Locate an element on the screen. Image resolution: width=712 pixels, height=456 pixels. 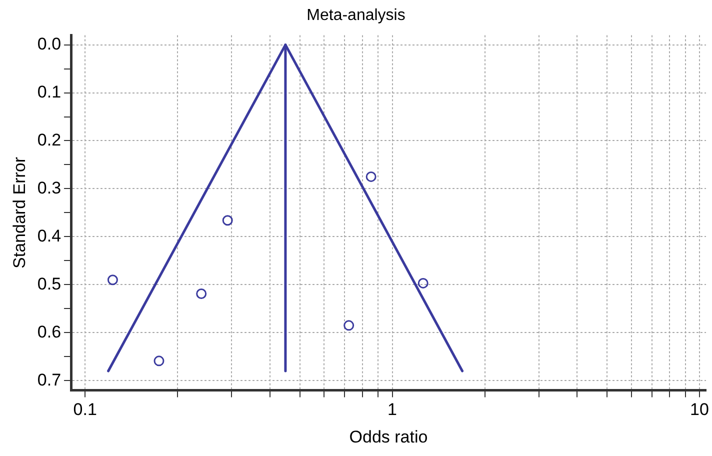
y-tick-label: 0.4 is located at coordinates (49, 236).